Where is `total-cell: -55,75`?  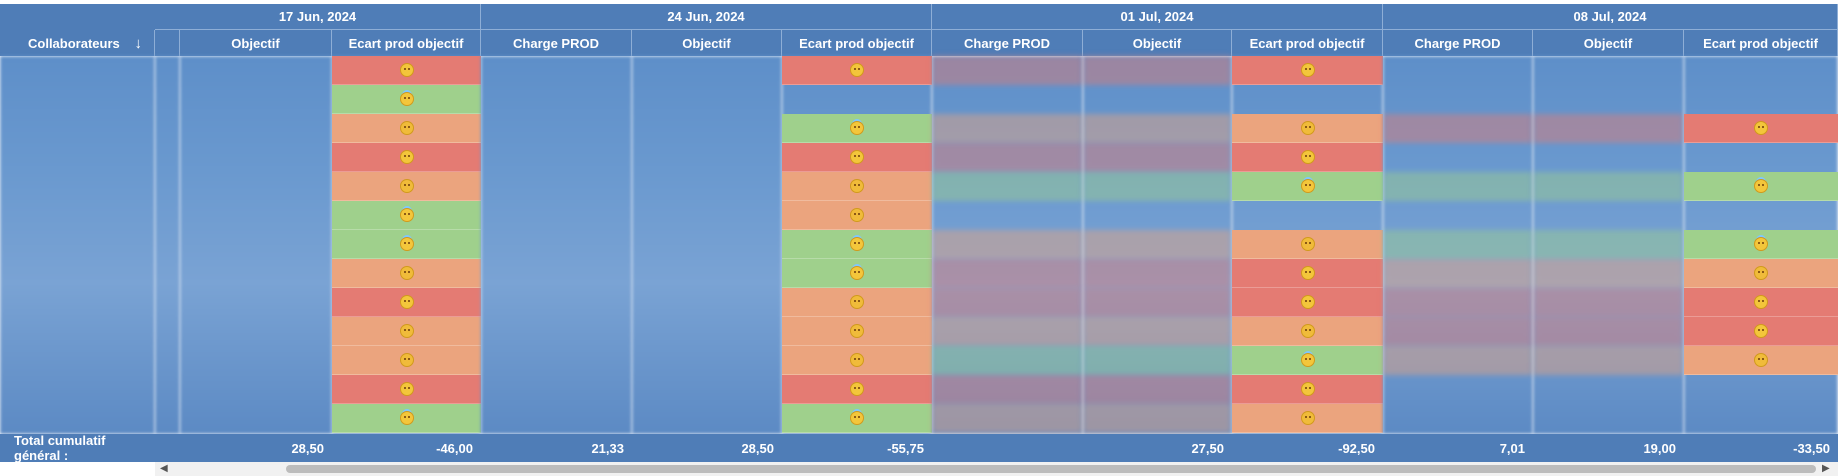 total-cell: -55,75 is located at coordinates (857, 448).